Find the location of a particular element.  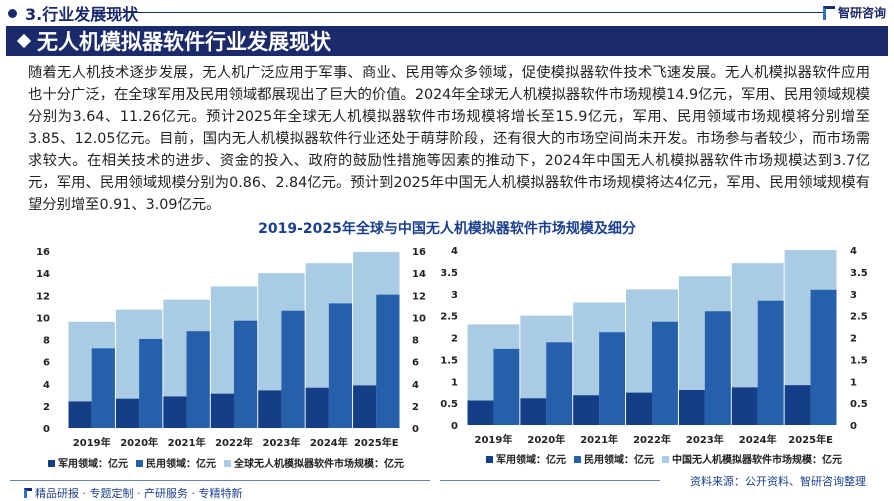

legend-item: 全球无人机模拟器软件市场规模：亿元 is located at coordinates (314, 462).